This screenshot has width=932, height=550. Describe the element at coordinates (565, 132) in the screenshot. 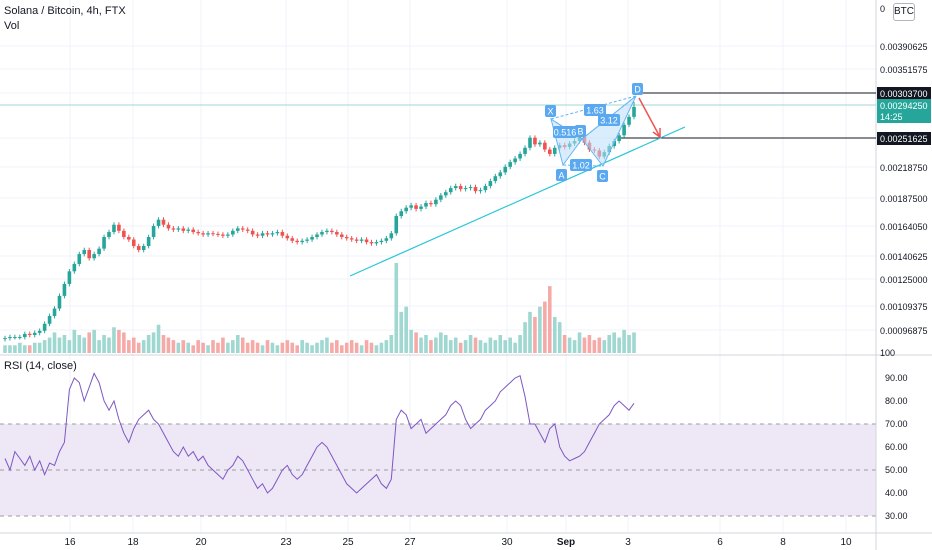

I see `ratio-2-box` at that location.